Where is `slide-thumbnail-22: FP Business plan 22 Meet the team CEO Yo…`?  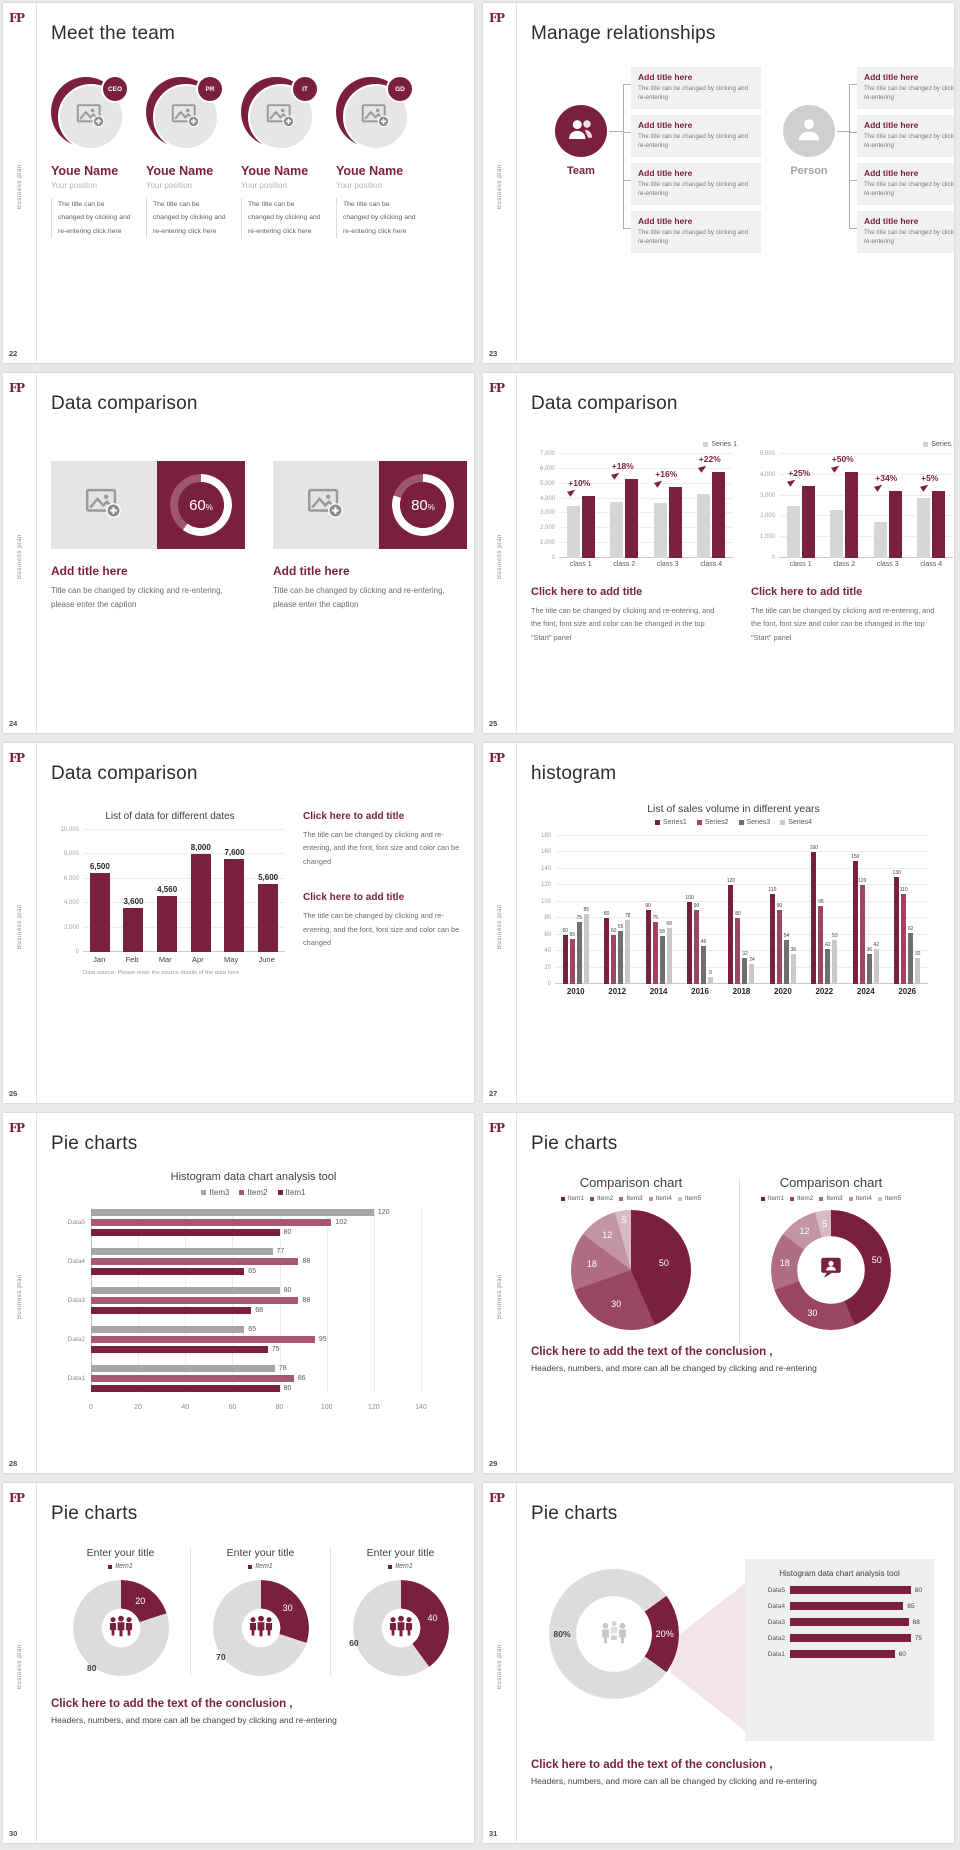 slide-thumbnail-22: FP Business plan 22 Meet the team CEO Yo… is located at coordinates (238, 183).